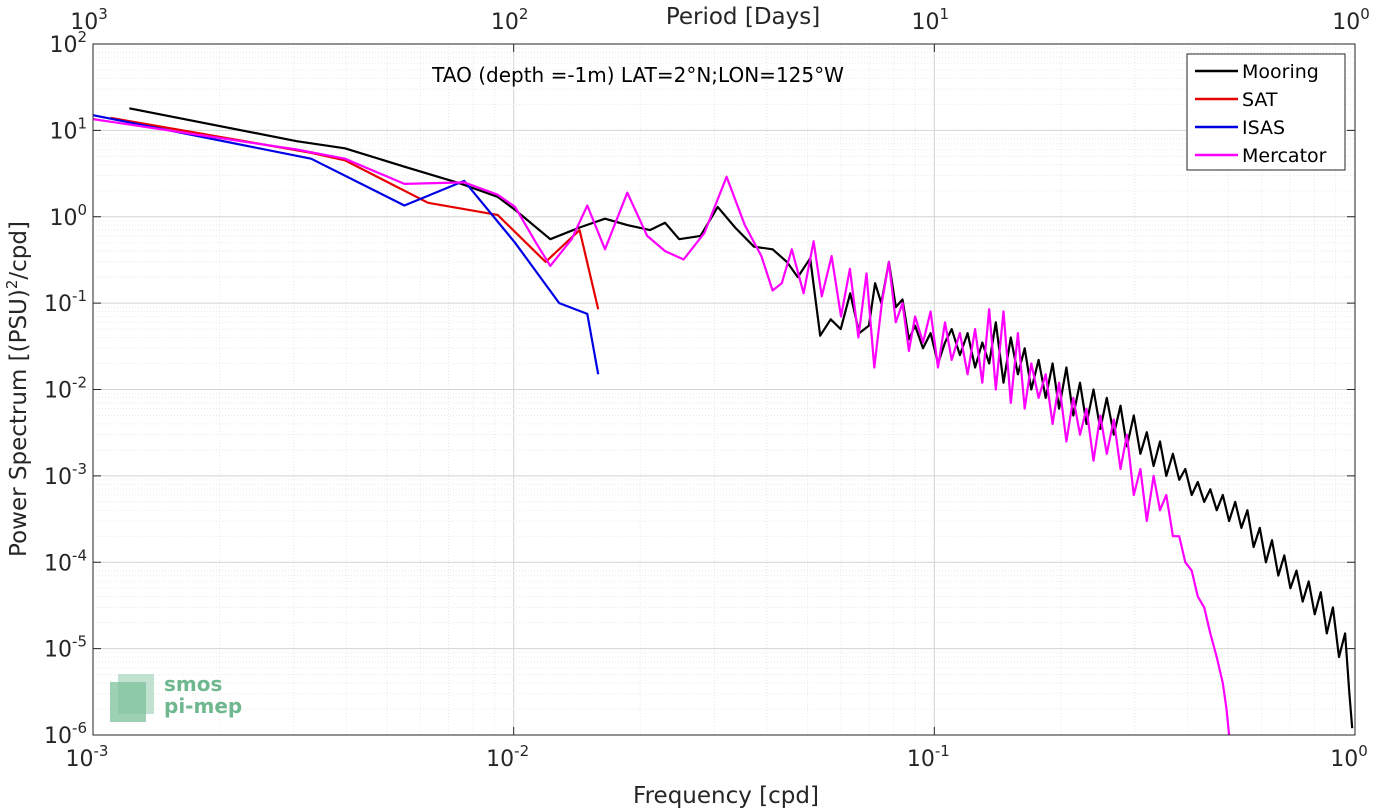 Image resolution: width=1377 pixels, height=809 pixels. What do you see at coordinates (928, 757) in the screenshot?
I see `x-tick-label: 10⁻¹` at bounding box center [928, 757].